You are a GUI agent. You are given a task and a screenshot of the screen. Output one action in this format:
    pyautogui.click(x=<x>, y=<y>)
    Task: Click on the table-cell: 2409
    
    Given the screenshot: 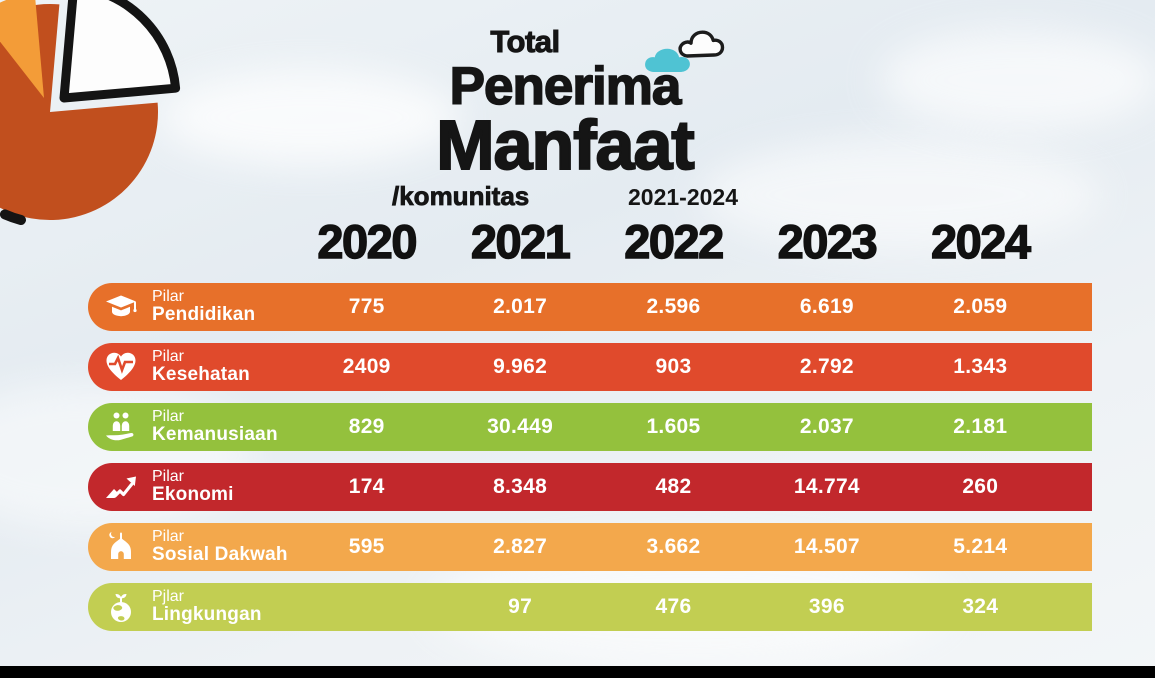 What is the action you would take?
    pyautogui.click(x=366, y=366)
    